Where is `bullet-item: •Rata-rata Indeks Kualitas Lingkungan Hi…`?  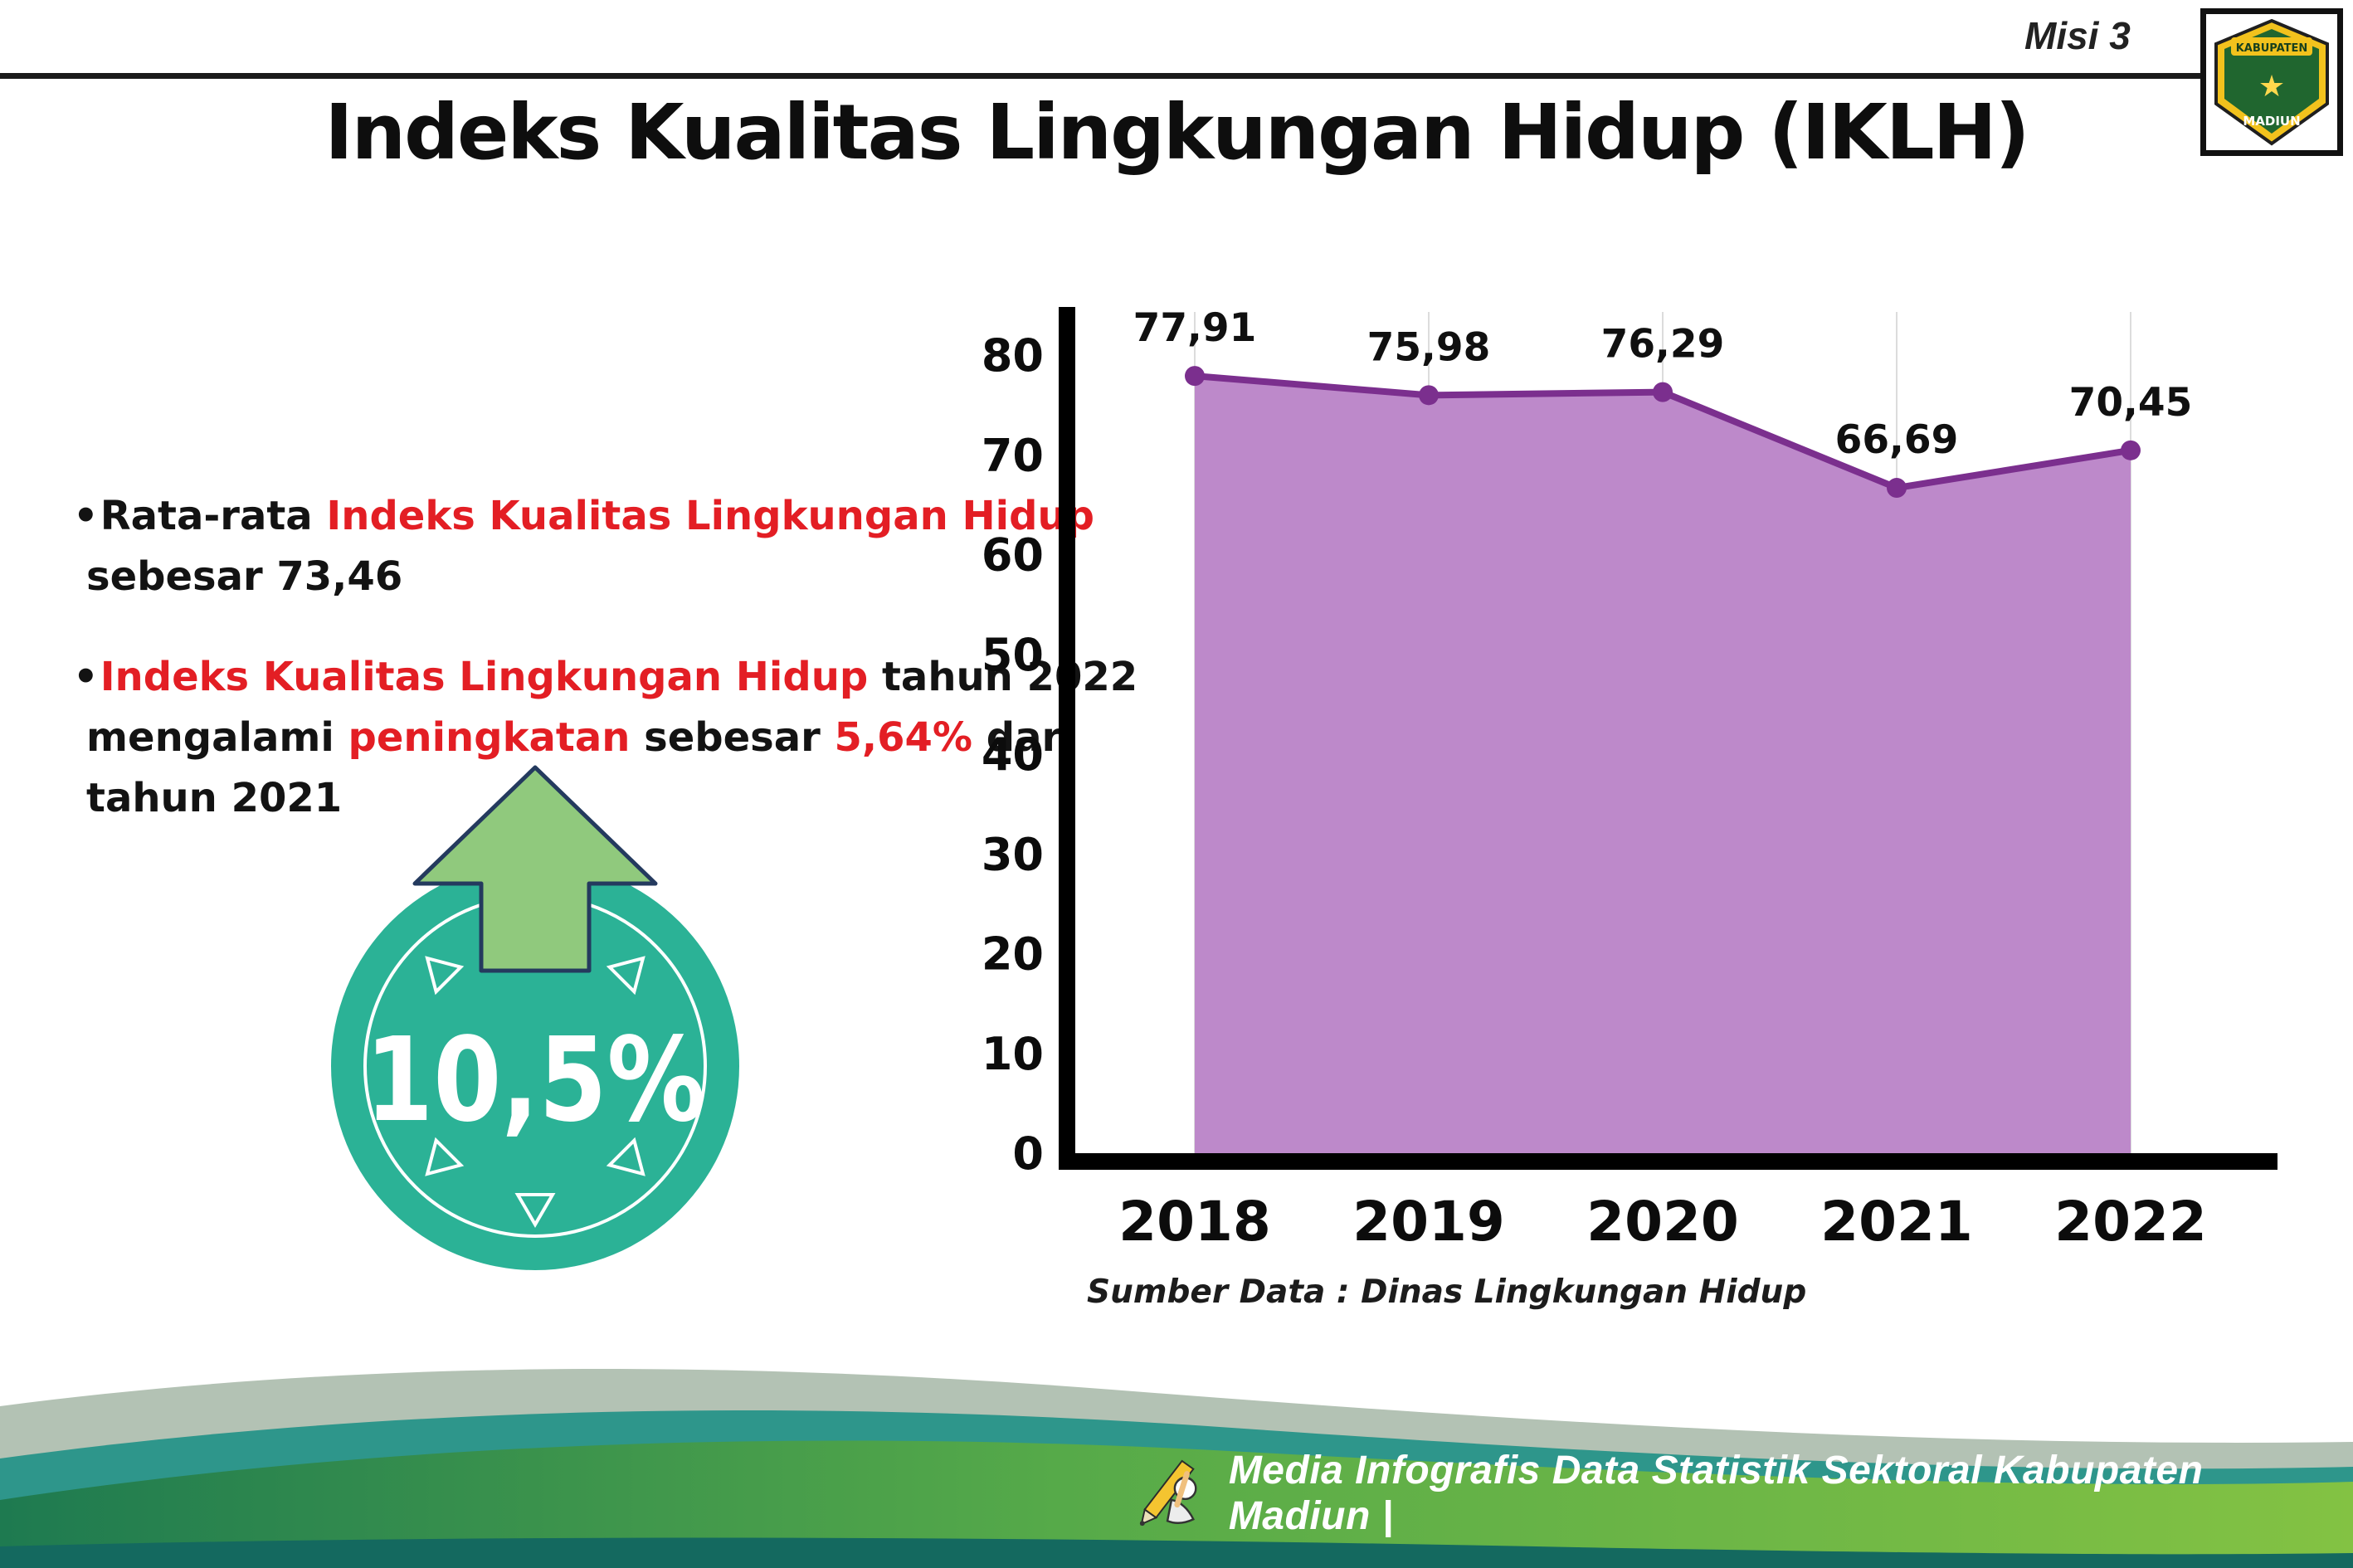
bullet-item: •Rata-rata Indeks Kualitas Lingkungan Hi… is located at coordinates (583, 546).